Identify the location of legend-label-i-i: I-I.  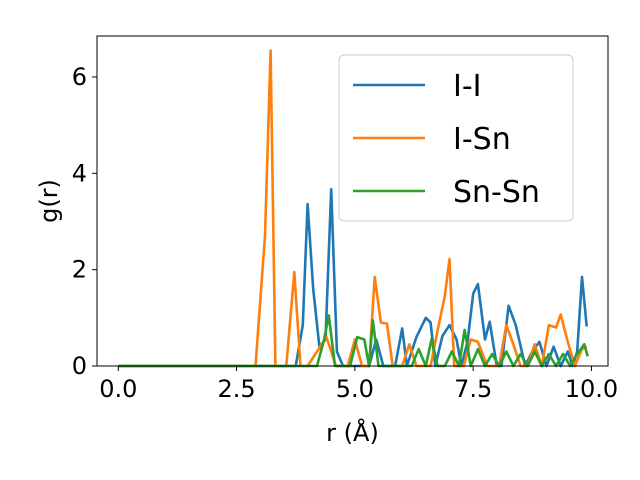
(467, 86).